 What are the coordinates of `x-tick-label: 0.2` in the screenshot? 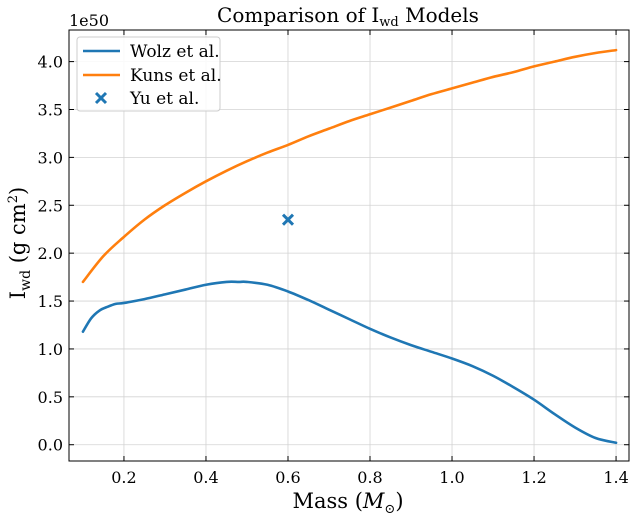 It's located at (123, 477).